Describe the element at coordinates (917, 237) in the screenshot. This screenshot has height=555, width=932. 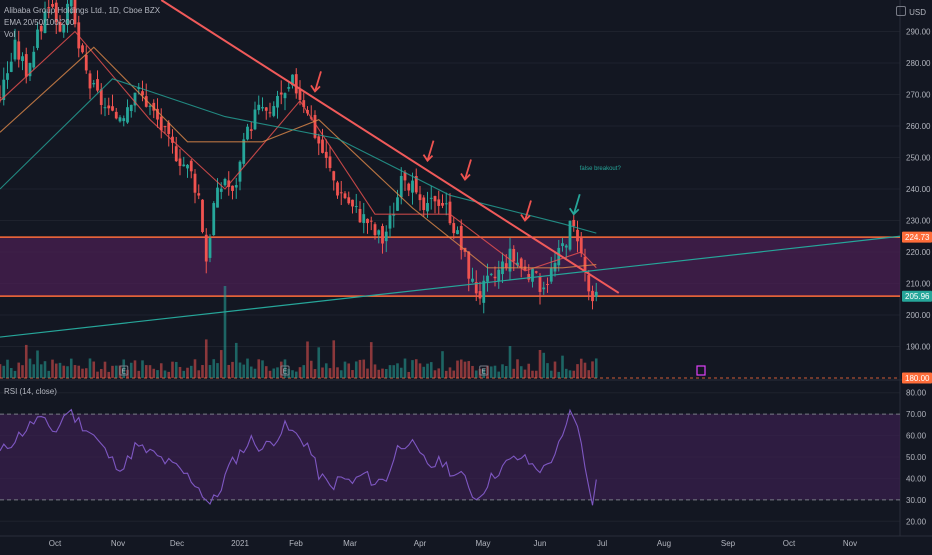
I see `price-tag-bg` at that location.